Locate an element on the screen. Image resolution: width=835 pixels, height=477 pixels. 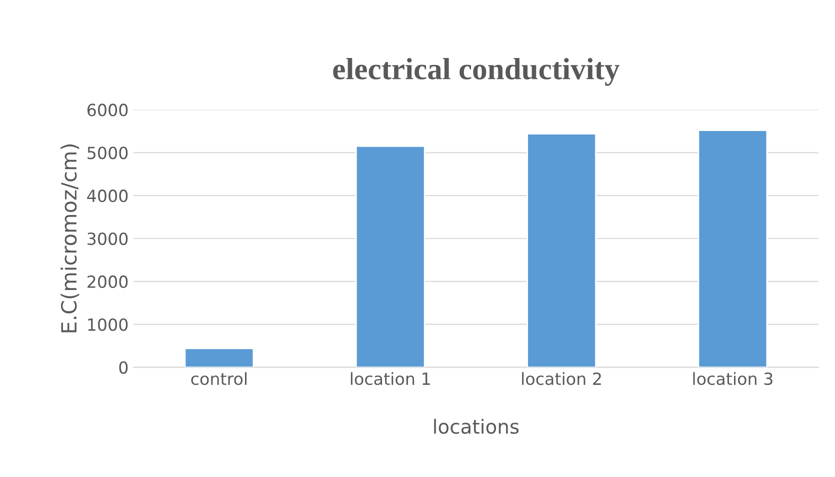
y-tick-label: 2000 is located at coordinates (108, 281).